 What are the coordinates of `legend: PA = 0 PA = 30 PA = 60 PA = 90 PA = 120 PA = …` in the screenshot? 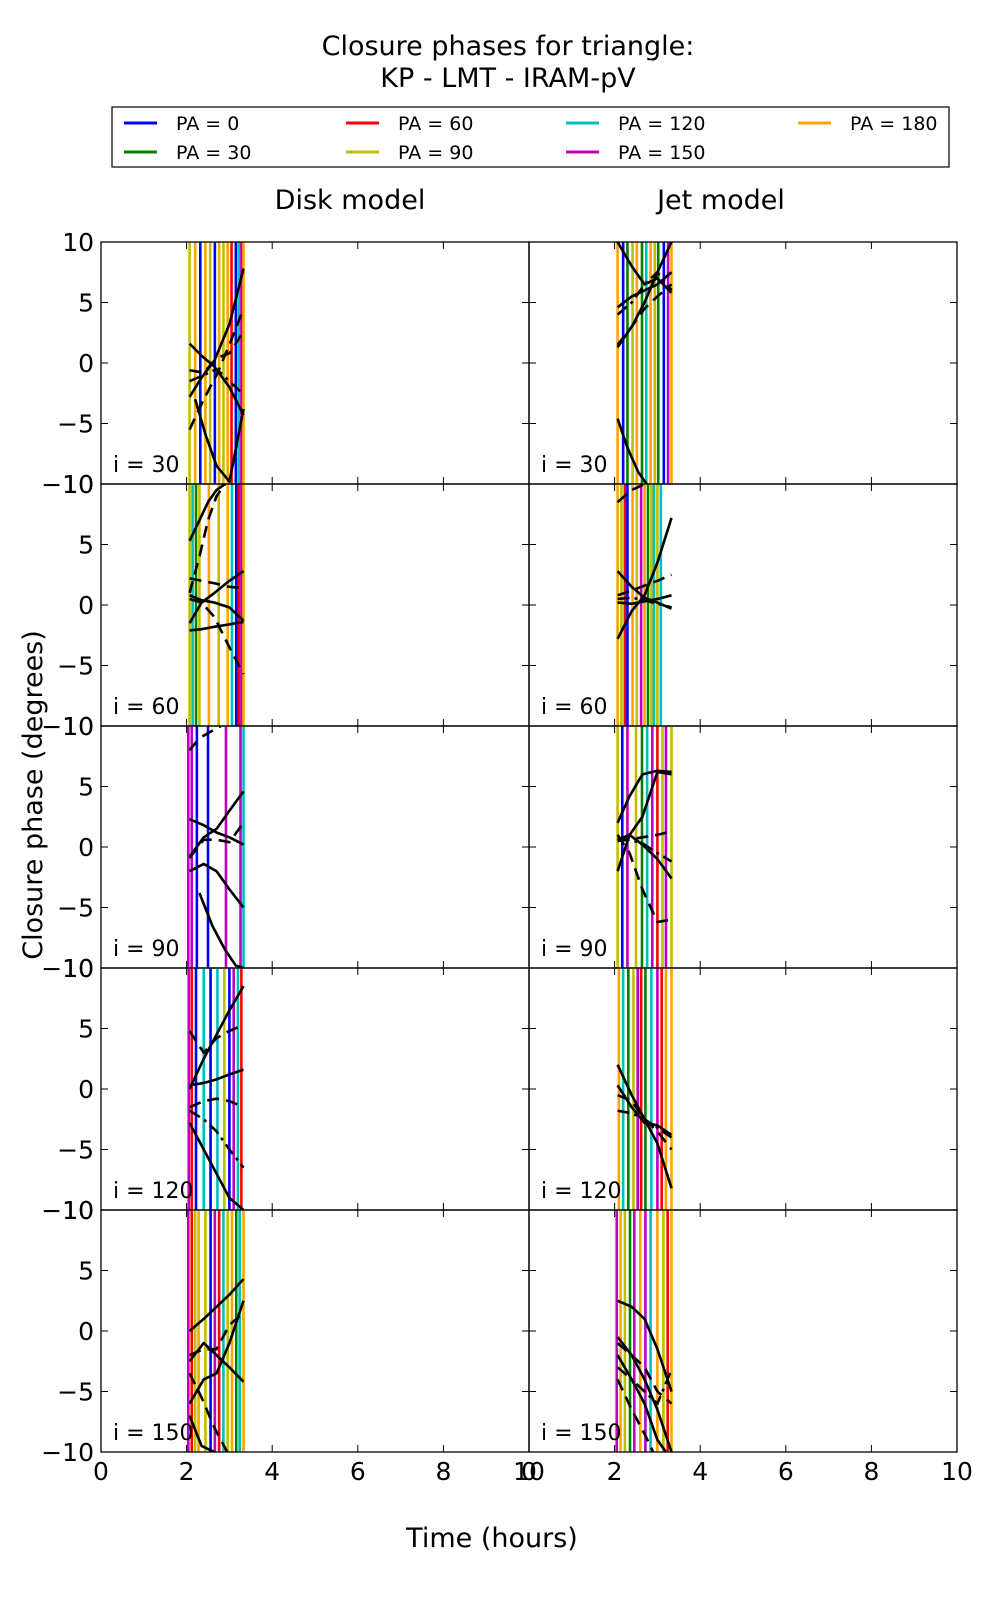 It's located at (531, 138).